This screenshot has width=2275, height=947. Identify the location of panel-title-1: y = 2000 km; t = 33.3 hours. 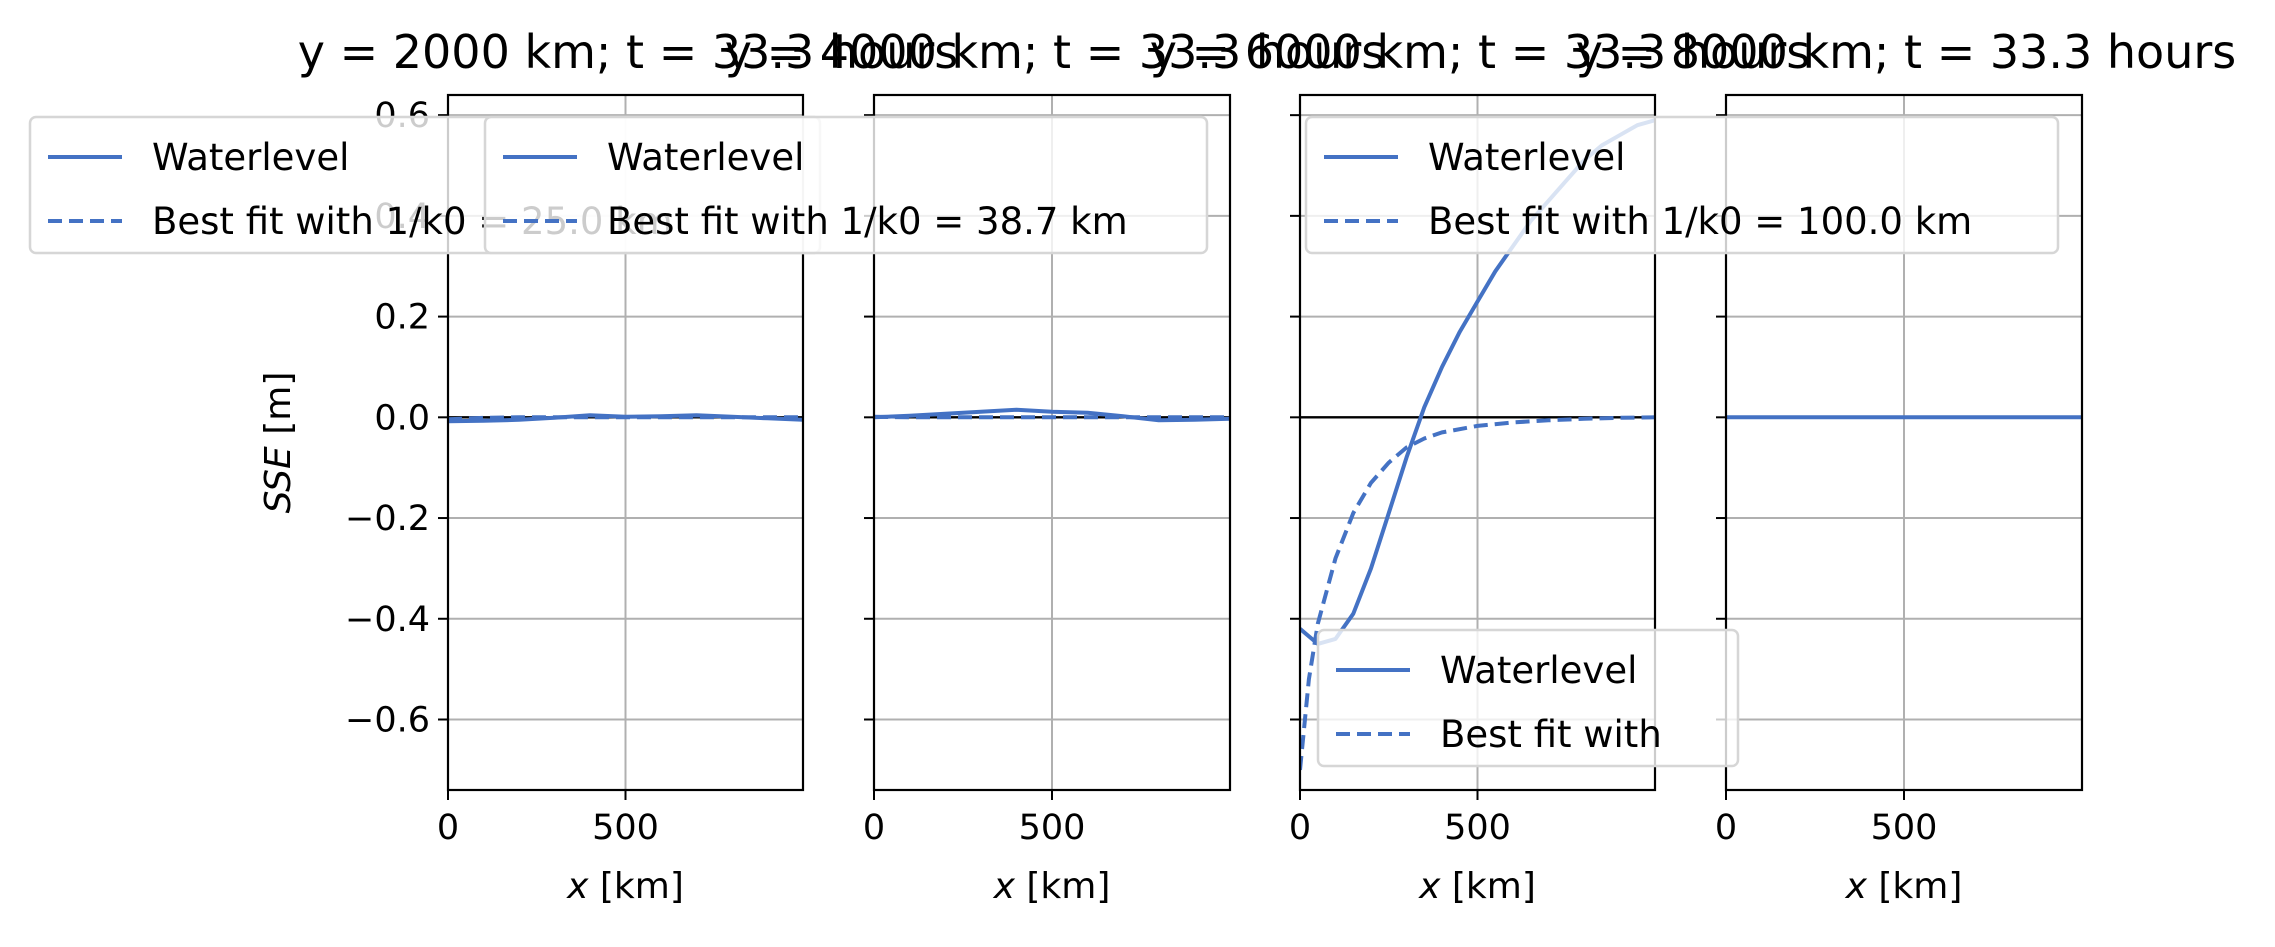
(628, 52).